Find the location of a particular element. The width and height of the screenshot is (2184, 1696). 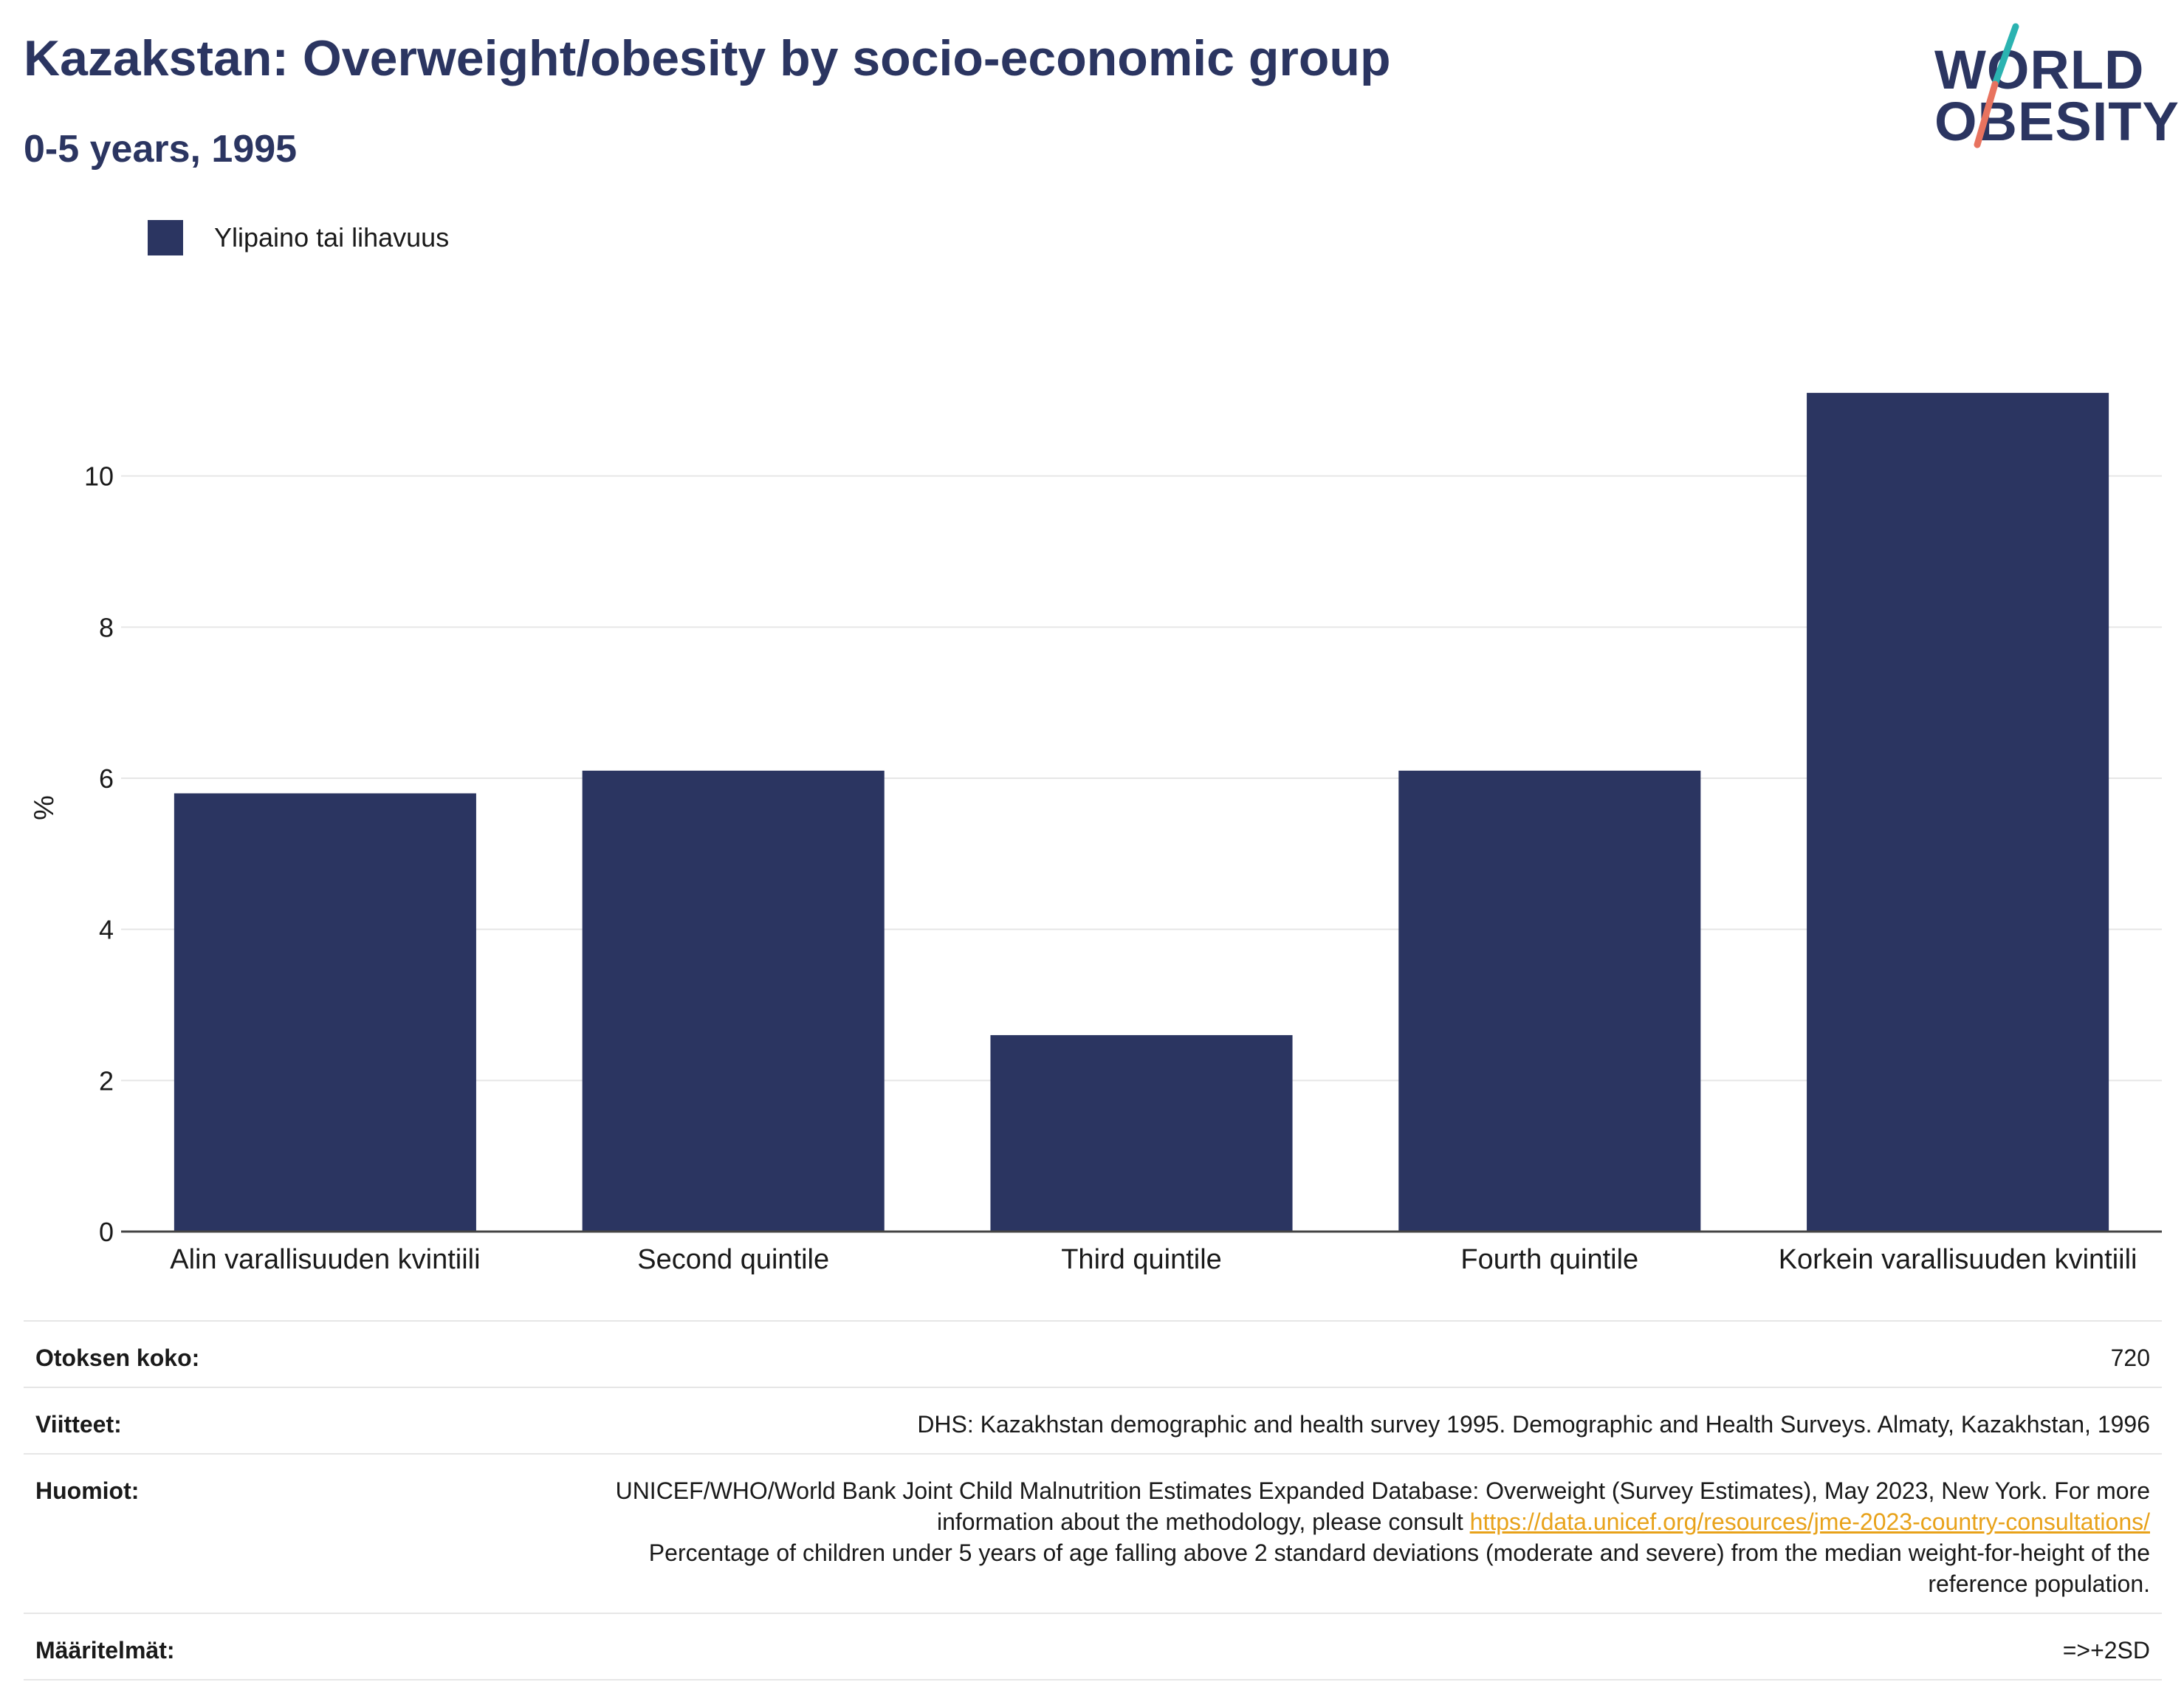

chart-legend: Ylipaino tai lihavuus is located at coordinates (299, 238).